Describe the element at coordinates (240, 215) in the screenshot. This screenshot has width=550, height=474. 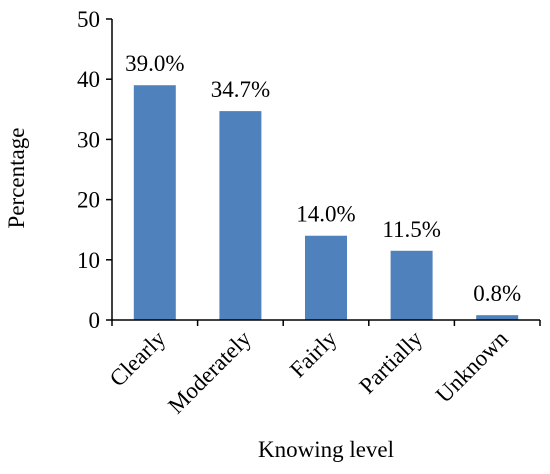
I see `bar-moderately` at that location.